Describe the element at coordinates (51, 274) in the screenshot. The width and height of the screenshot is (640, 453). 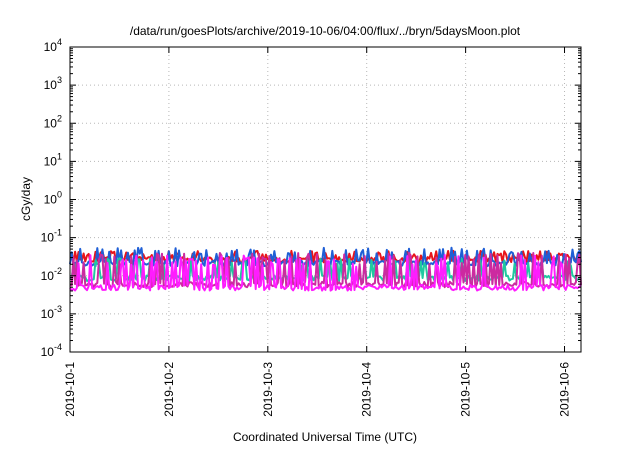
I see `y-tick-label: 10⁻²` at that location.